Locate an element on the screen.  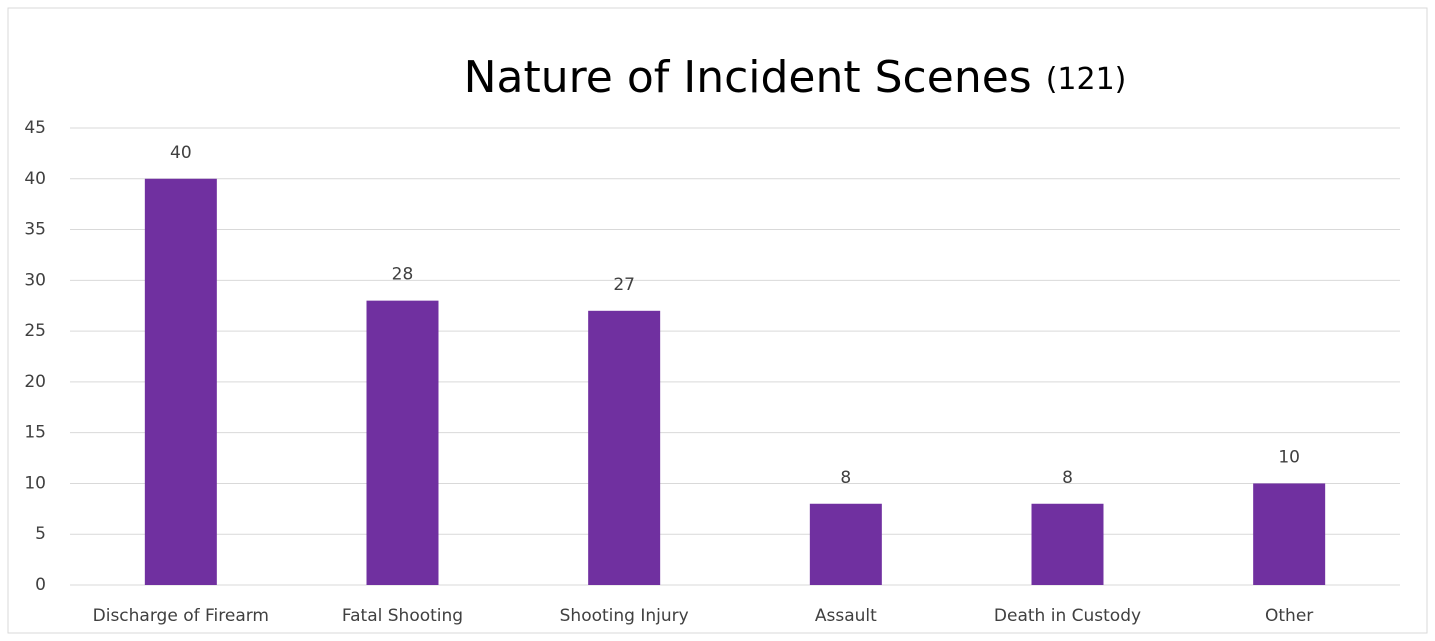
x-tick-label: Assault is located at coordinates (846, 616).